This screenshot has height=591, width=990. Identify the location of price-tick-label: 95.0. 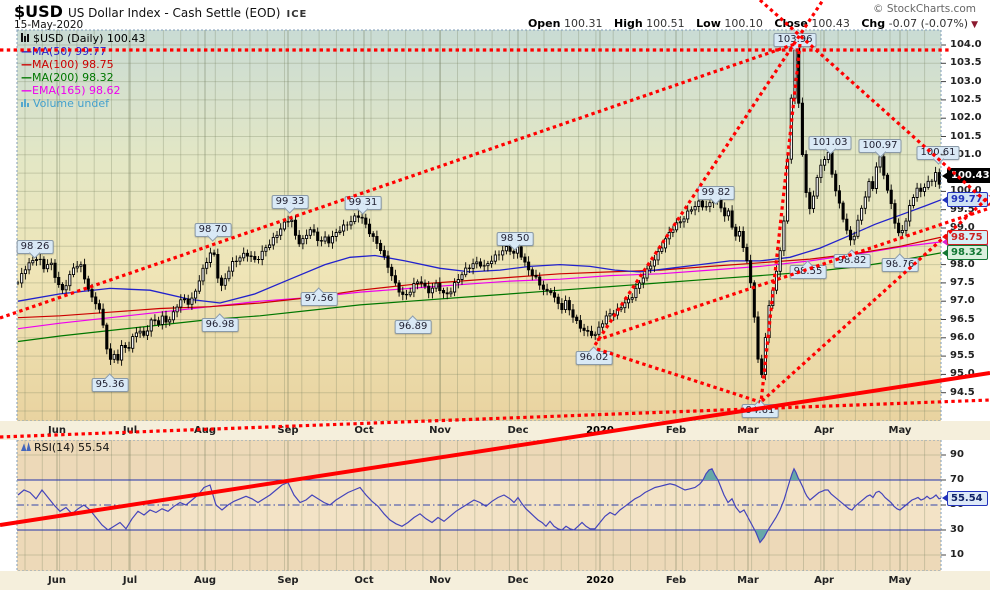
(962, 374).